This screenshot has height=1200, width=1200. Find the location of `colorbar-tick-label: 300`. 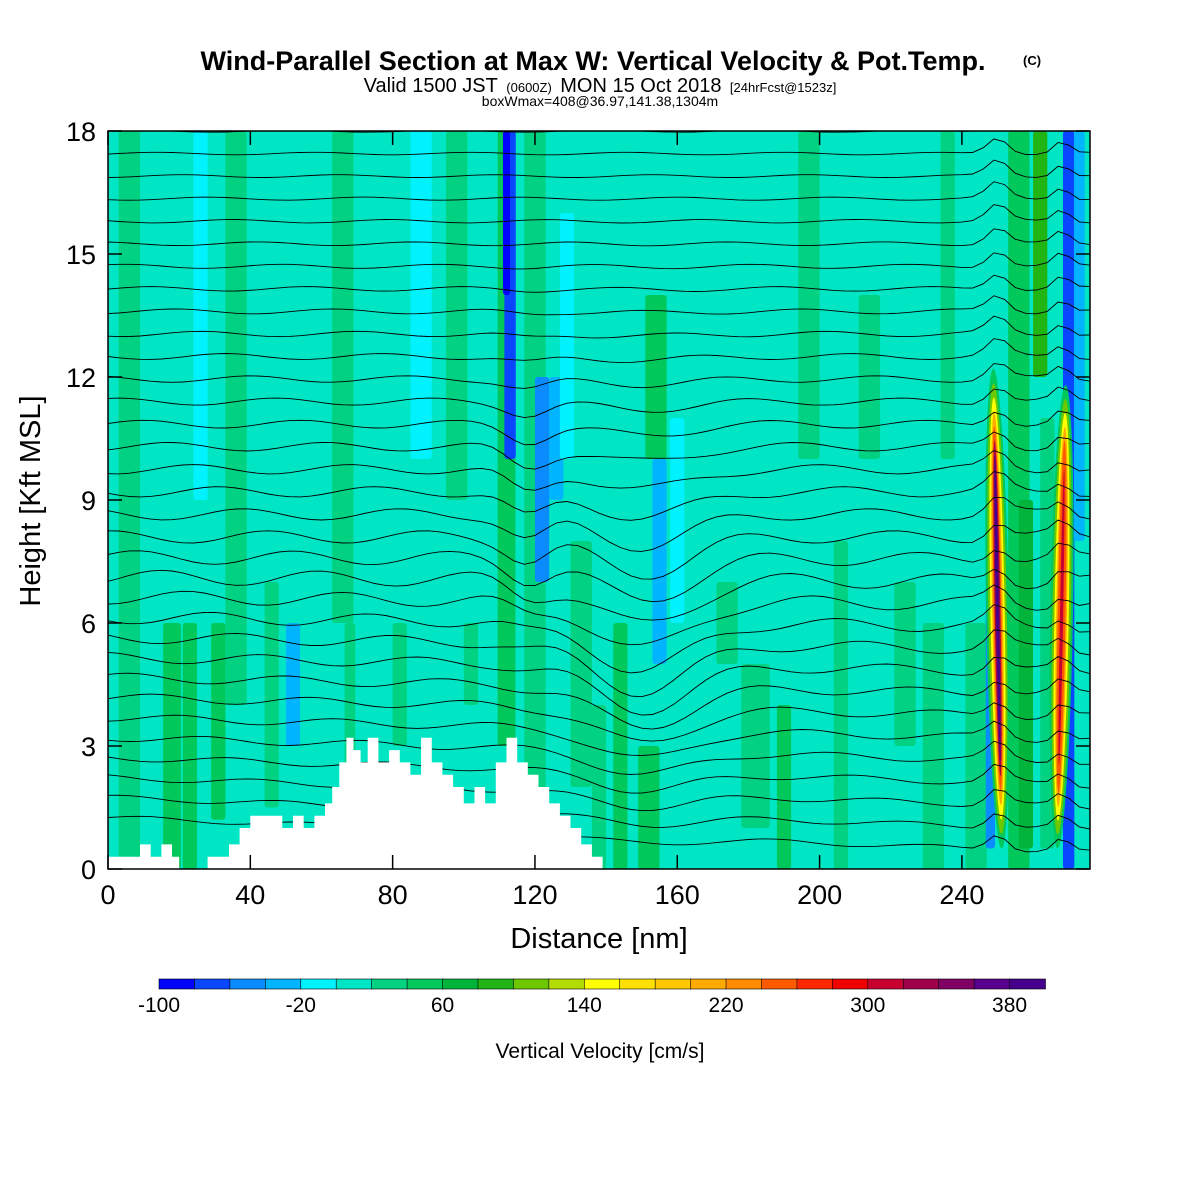

colorbar-tick-label: 300 is located at coordinates (867, 1005).